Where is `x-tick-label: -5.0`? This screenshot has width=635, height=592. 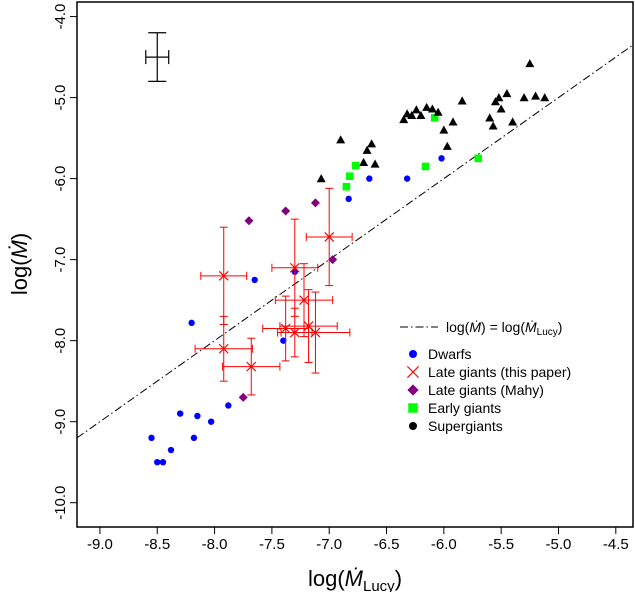
x-tick-label: -5.0 is located at coordinates (559, 544).